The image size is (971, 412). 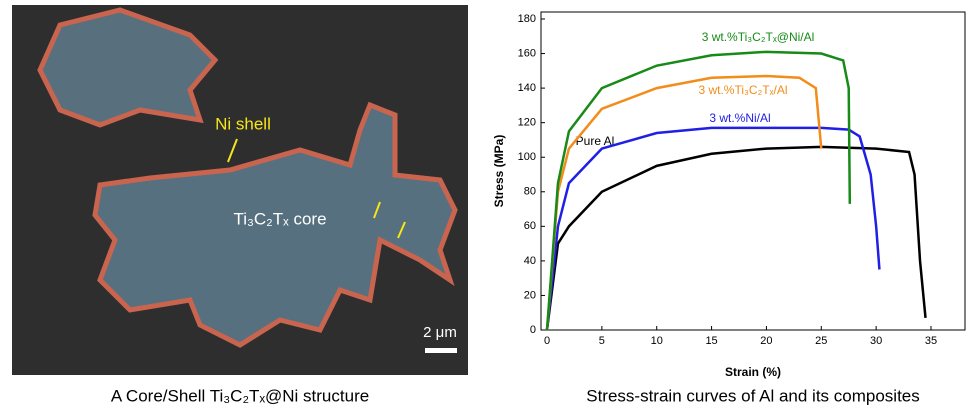 I want to click on scale-bar, so click(x=441, y=350).